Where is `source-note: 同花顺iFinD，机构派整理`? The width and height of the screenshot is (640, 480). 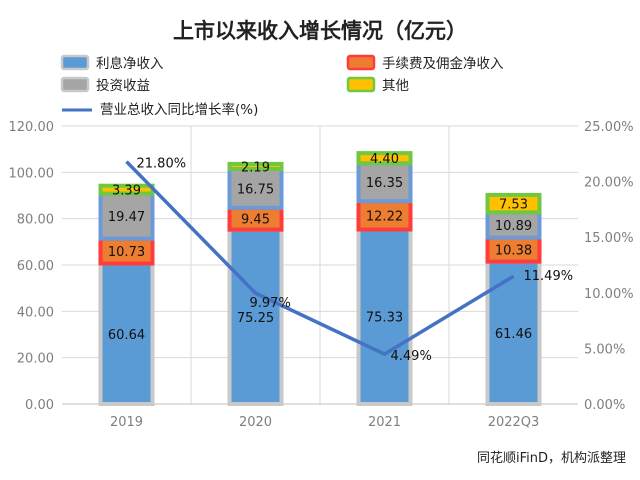 source-note: 同花顺iFinD，机构派整理 is located at coordinates (551, 458).